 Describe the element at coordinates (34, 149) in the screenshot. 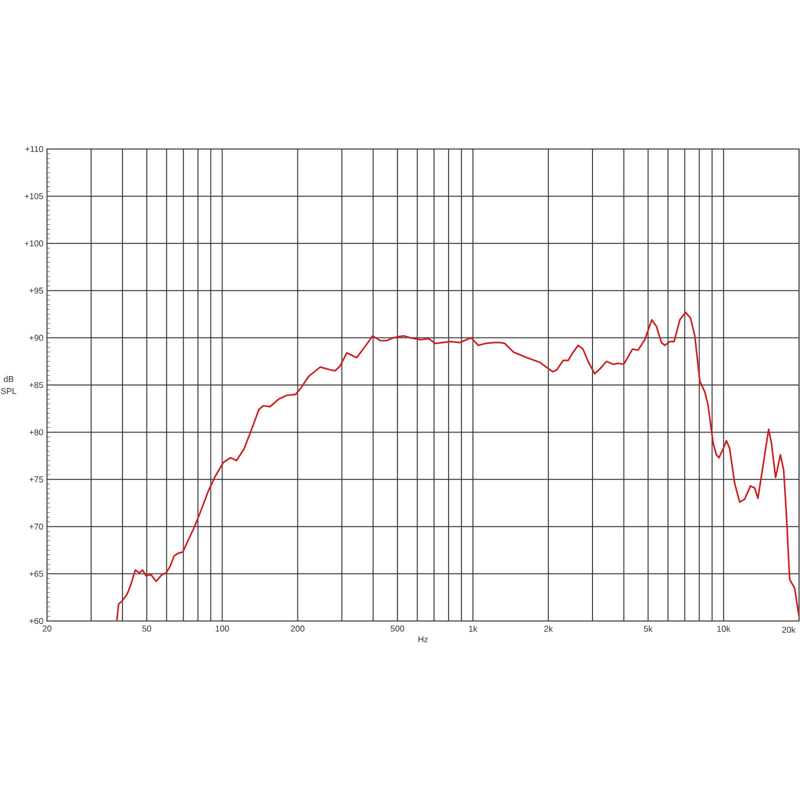

I see `y-tick-label: +110` at that location.